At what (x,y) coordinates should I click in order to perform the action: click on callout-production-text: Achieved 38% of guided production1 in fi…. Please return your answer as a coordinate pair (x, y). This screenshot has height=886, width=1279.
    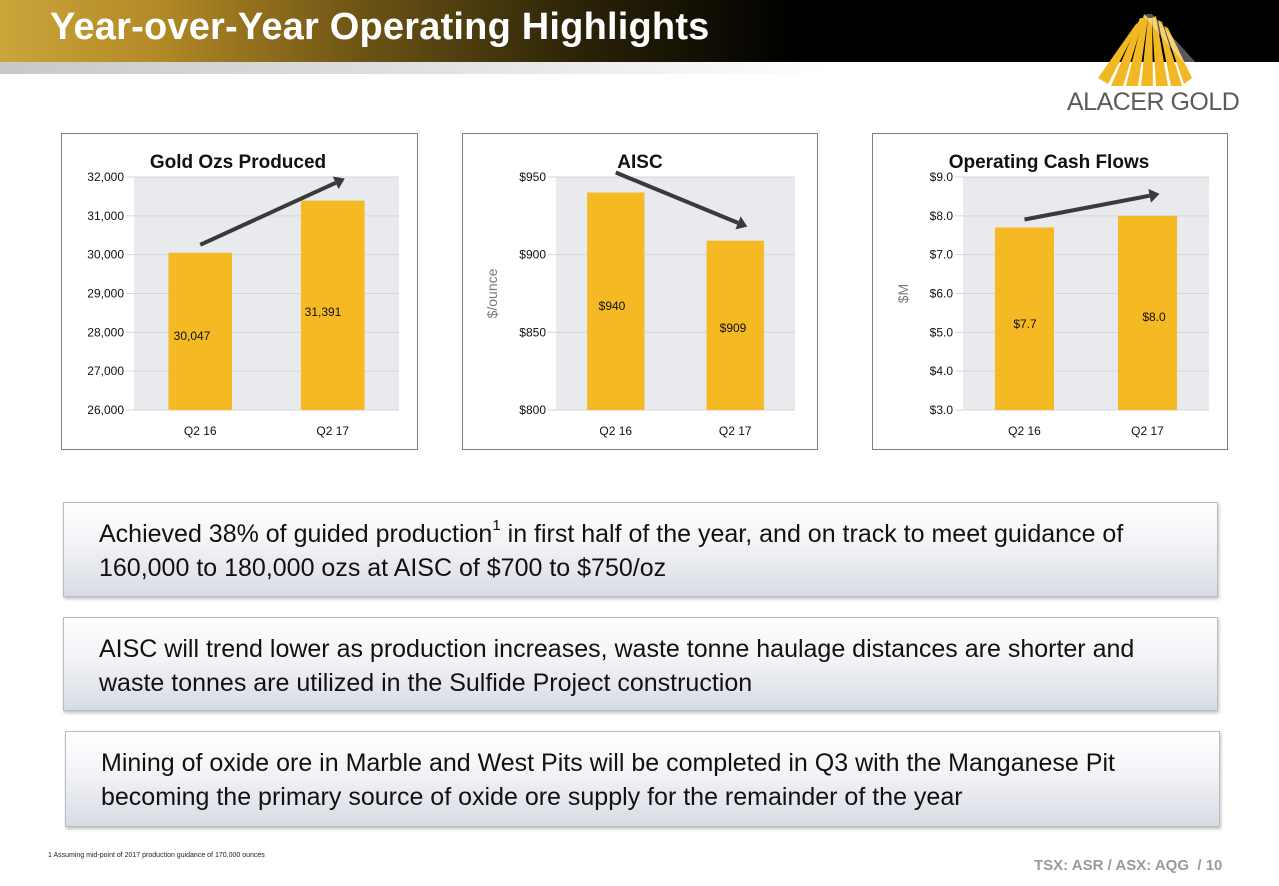
    Looking at the image, I should click on (648, 551).